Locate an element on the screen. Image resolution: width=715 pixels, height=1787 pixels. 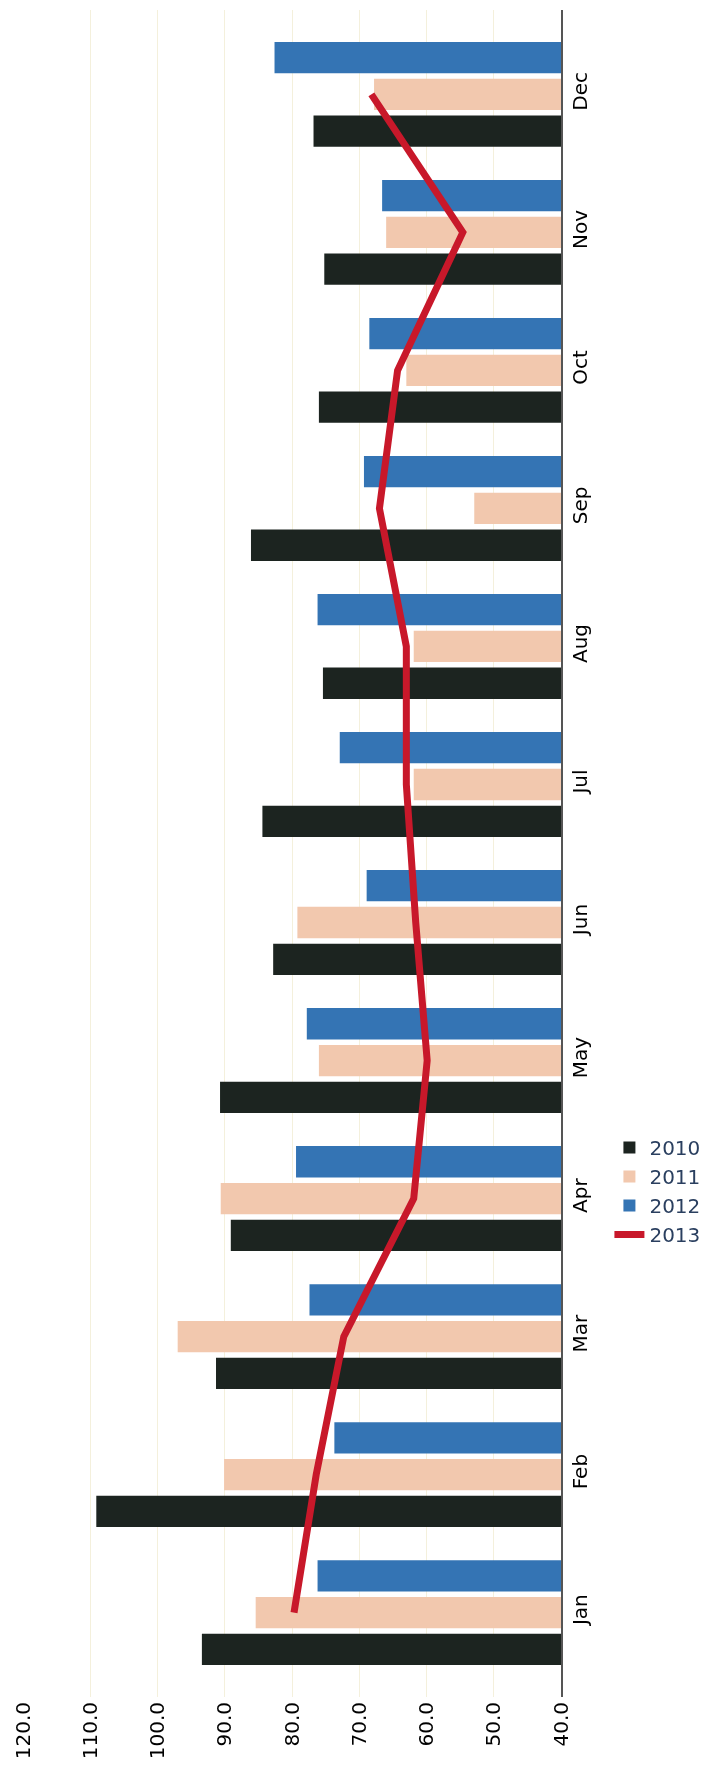
x-tick-label: 110.0 is located at coordinates (89, 1731).